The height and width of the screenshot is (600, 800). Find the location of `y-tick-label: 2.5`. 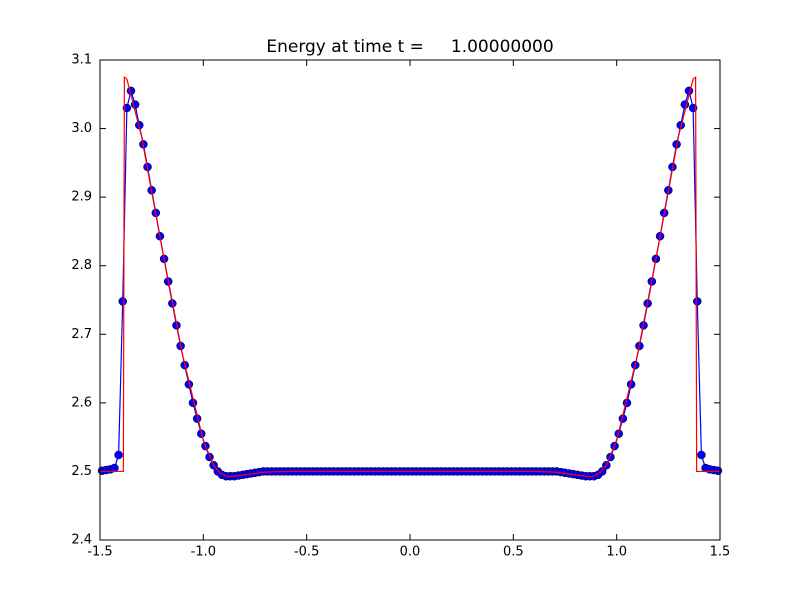

y-tick-label: 2.5 is located at coordinates (81, 471).